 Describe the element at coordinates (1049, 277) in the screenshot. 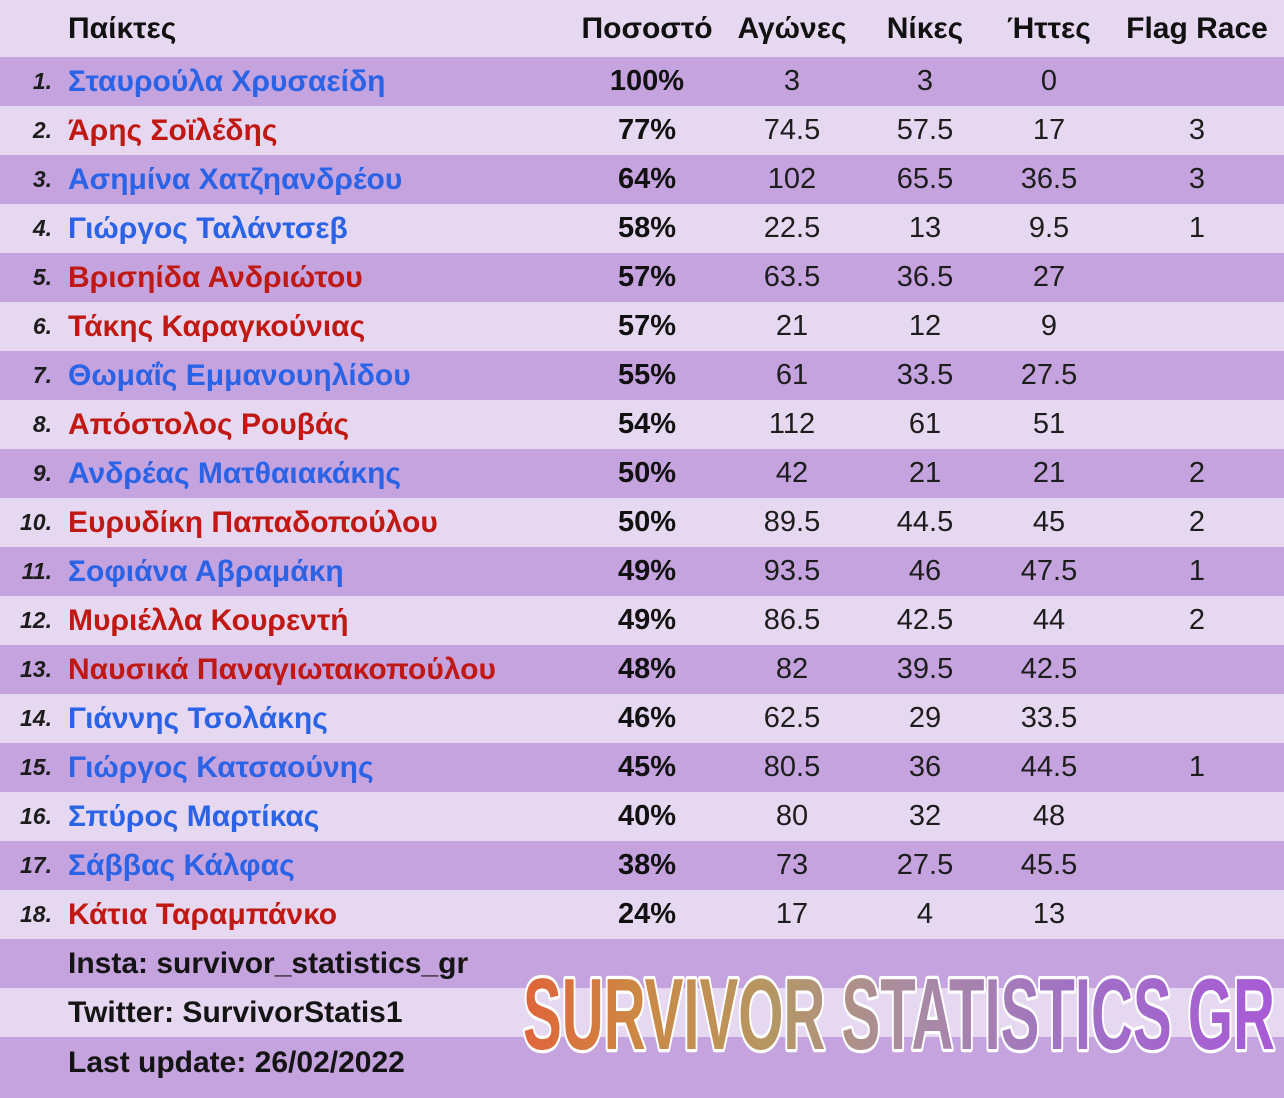

I see `losses-value: 27` at that location.